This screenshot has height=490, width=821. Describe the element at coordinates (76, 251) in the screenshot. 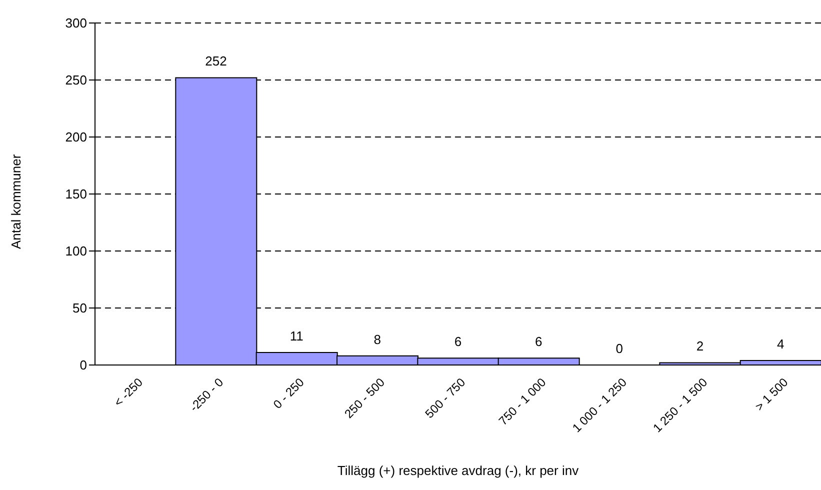

I see `y-tick-label: 100` at that location.